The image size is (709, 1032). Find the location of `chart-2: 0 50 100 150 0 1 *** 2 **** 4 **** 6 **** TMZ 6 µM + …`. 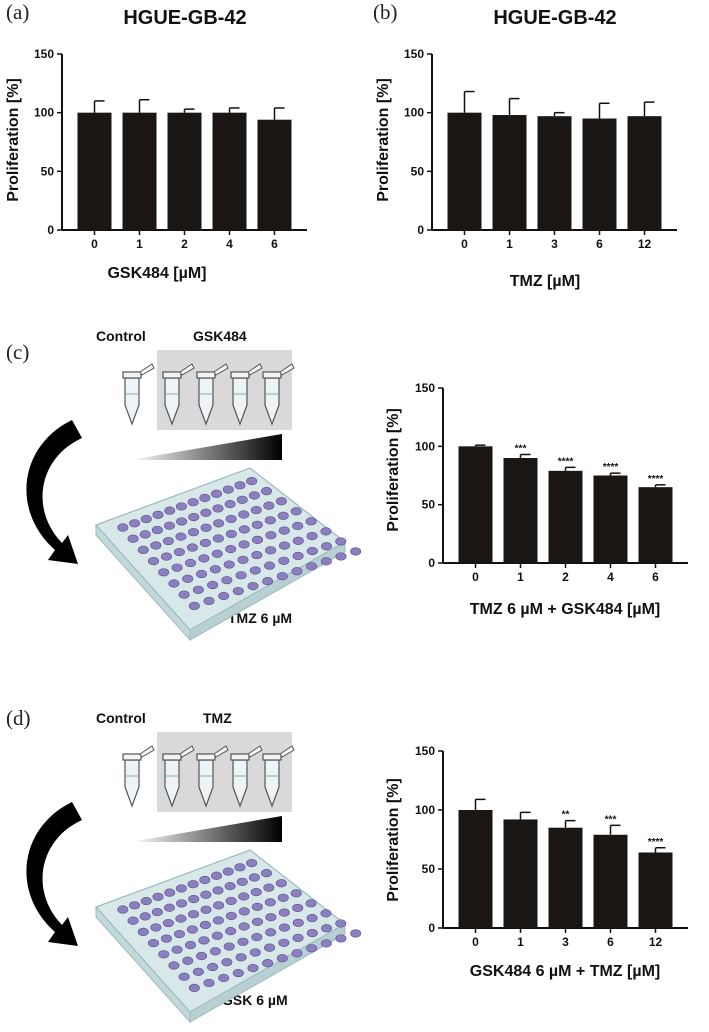

chart-2: 0 50 100 150 0 1 *** 2 **** 4 **** 6 **** TMZ 6 µM + … is located at coordinates (536, 499).